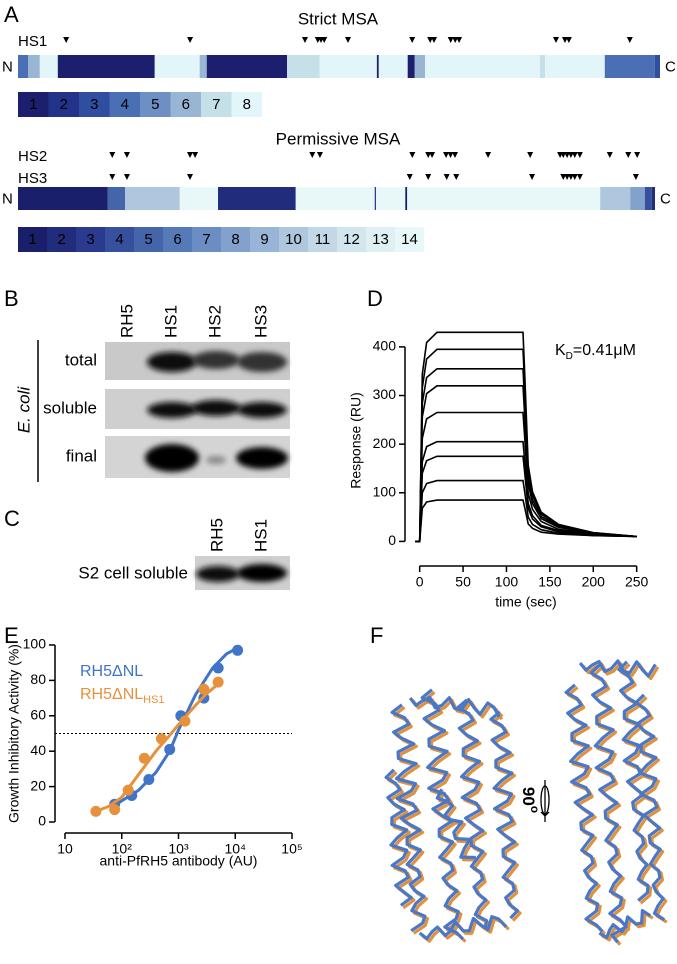 The width and height of the screenshot is (677, 964). Describe the element at coordinates (569, 356) in the screenshot. I see `annotation-sub: D` at that location.